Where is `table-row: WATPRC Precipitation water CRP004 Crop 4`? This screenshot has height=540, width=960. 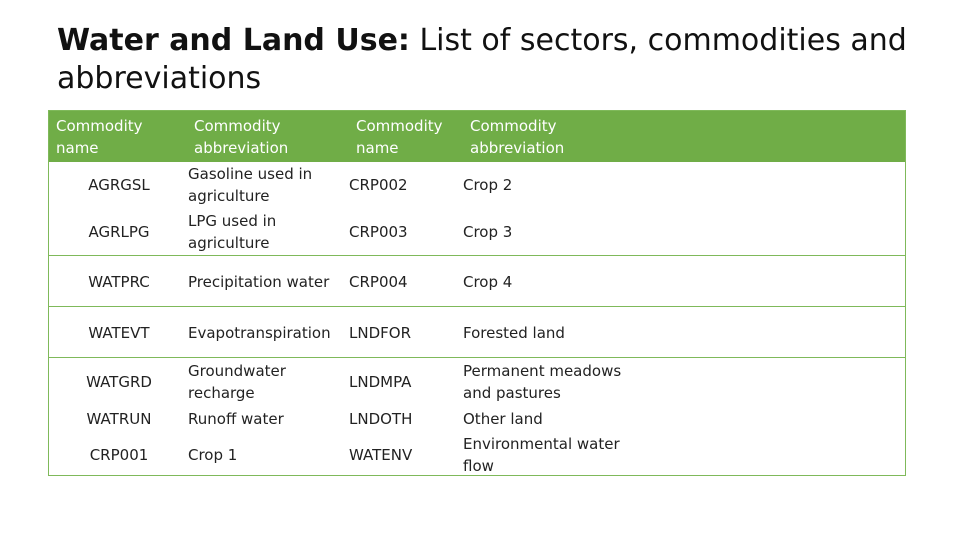
table-row: WATPRC Precipitation water CRP004 Crop 4 is located at coordinates (477, 281).